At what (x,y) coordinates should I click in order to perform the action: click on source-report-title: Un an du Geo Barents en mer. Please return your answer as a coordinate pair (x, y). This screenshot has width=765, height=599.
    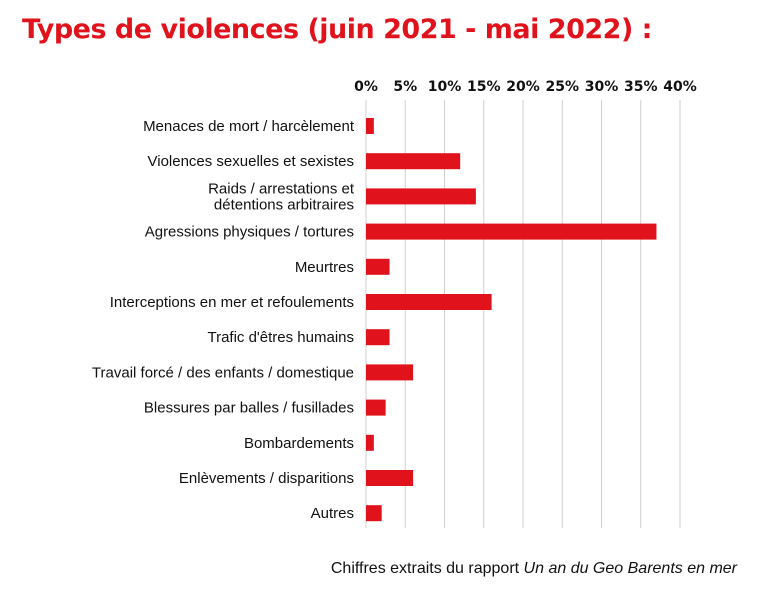
    Looking at the image, I should click on (630, 568).